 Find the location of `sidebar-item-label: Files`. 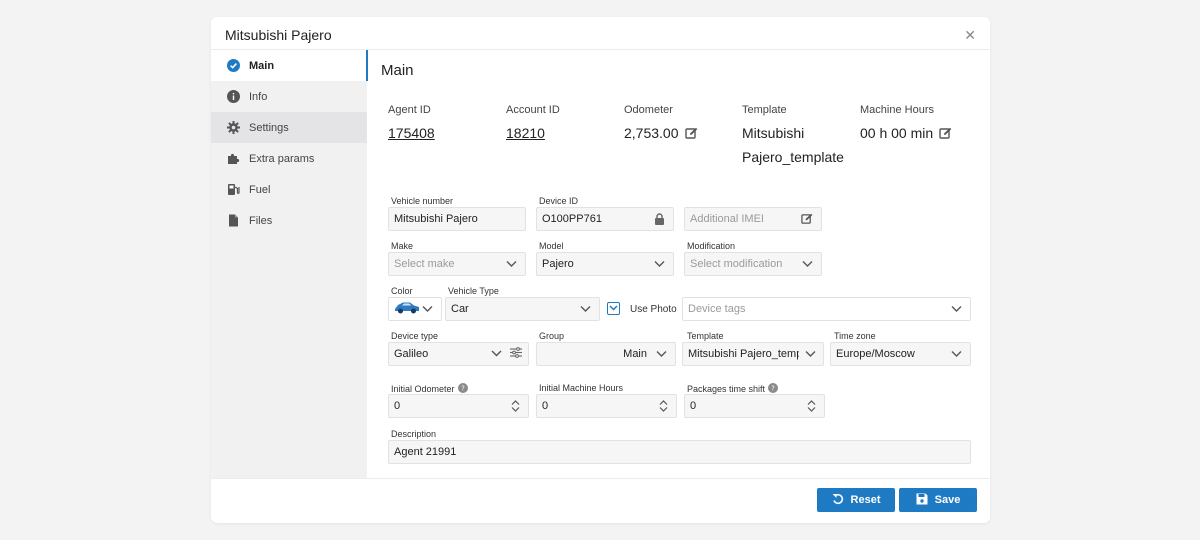

sidebar-item-label: Files is located at coordinates (261, 220).